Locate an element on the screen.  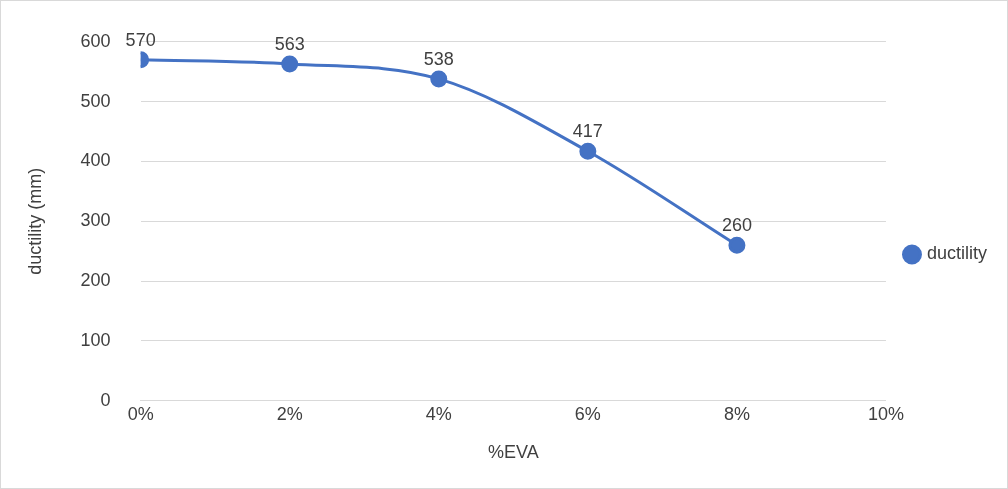
x-axis-title: %EVA is located at coordinates (513, 452).